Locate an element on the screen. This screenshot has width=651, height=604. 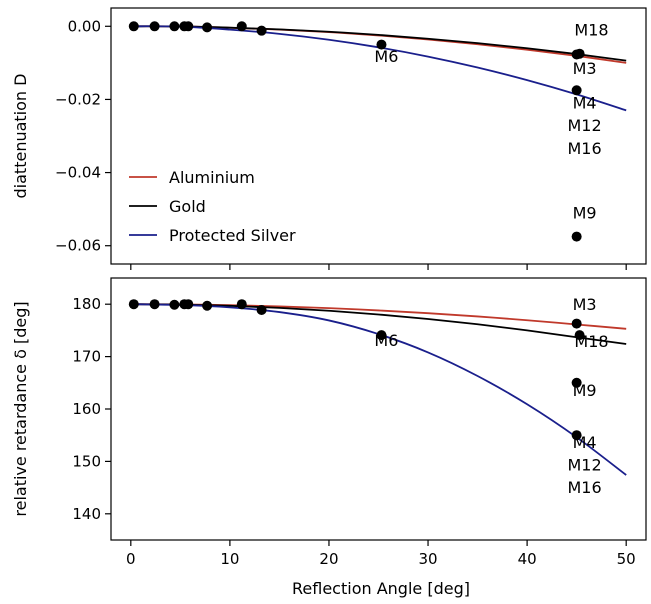
y-tick-label: −0.04 is located at coordinates (78, 173).